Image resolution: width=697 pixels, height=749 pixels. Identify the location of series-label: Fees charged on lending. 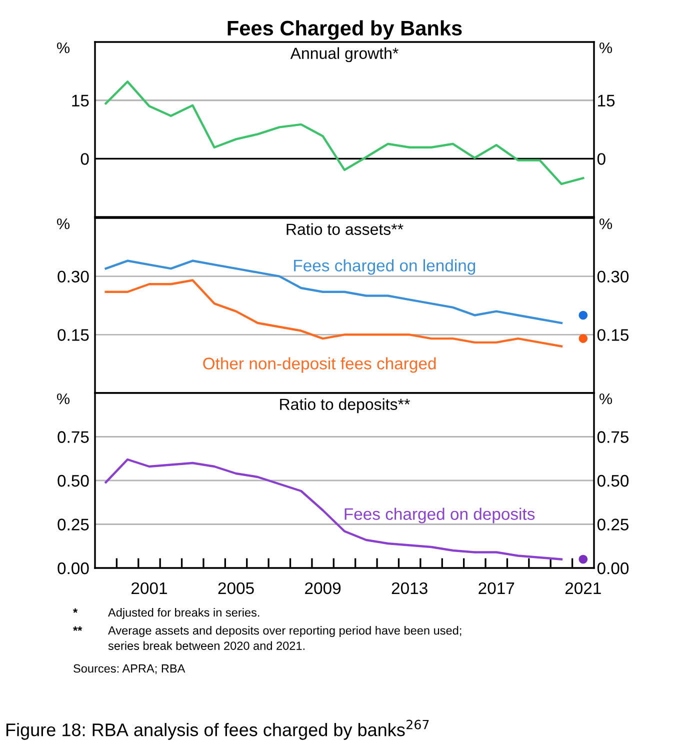
(385, 267).